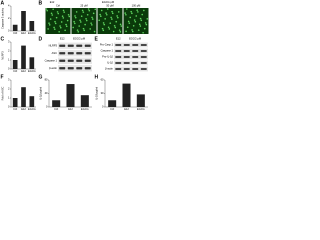 Image resolution: width=320 pixels, height=240 pixels. Describe the element at coordinates (9, 6) in the screenshot. I see `y-tick-label: 4` at that location.